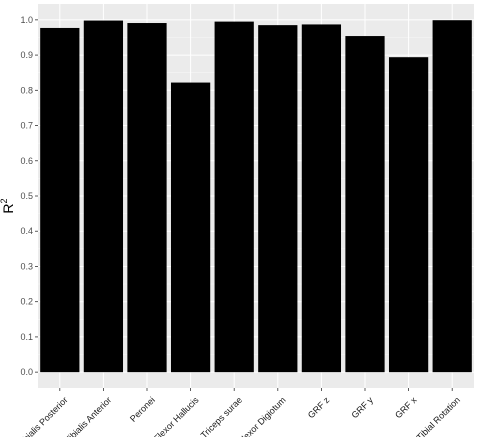 The height and width of the screenshot is (442, 478). Describe the element at coordinates (26, 20) in the screenshot. I see `y-tick-label: 1.0` at that location.